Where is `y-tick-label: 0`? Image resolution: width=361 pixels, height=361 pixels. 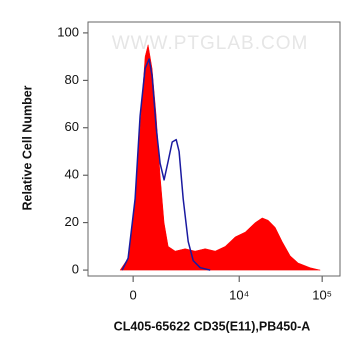
y-tick-label: 0 is located at coordinates (75, 269).